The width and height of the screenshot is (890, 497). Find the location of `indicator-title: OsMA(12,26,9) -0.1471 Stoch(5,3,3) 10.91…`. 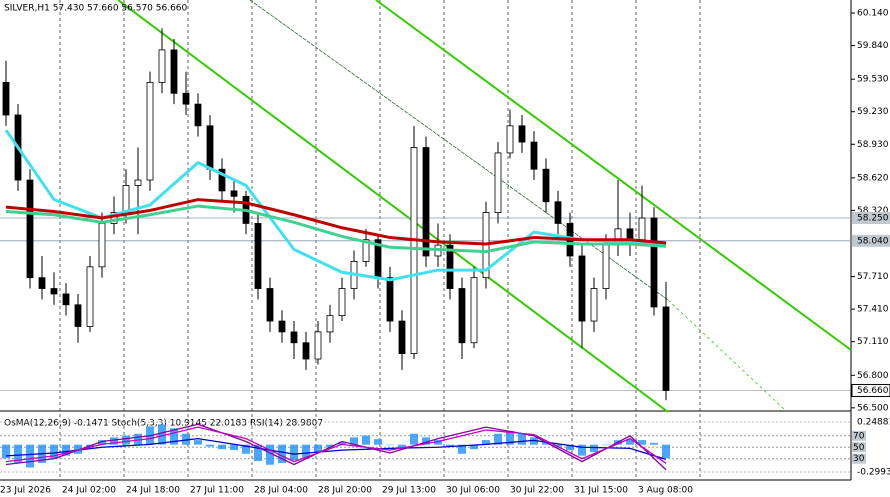

indicator-title: OsMA(12,26,9) -0.1471 Stoch(5,3,3) 10.91… is located at coordinates (163, 424).